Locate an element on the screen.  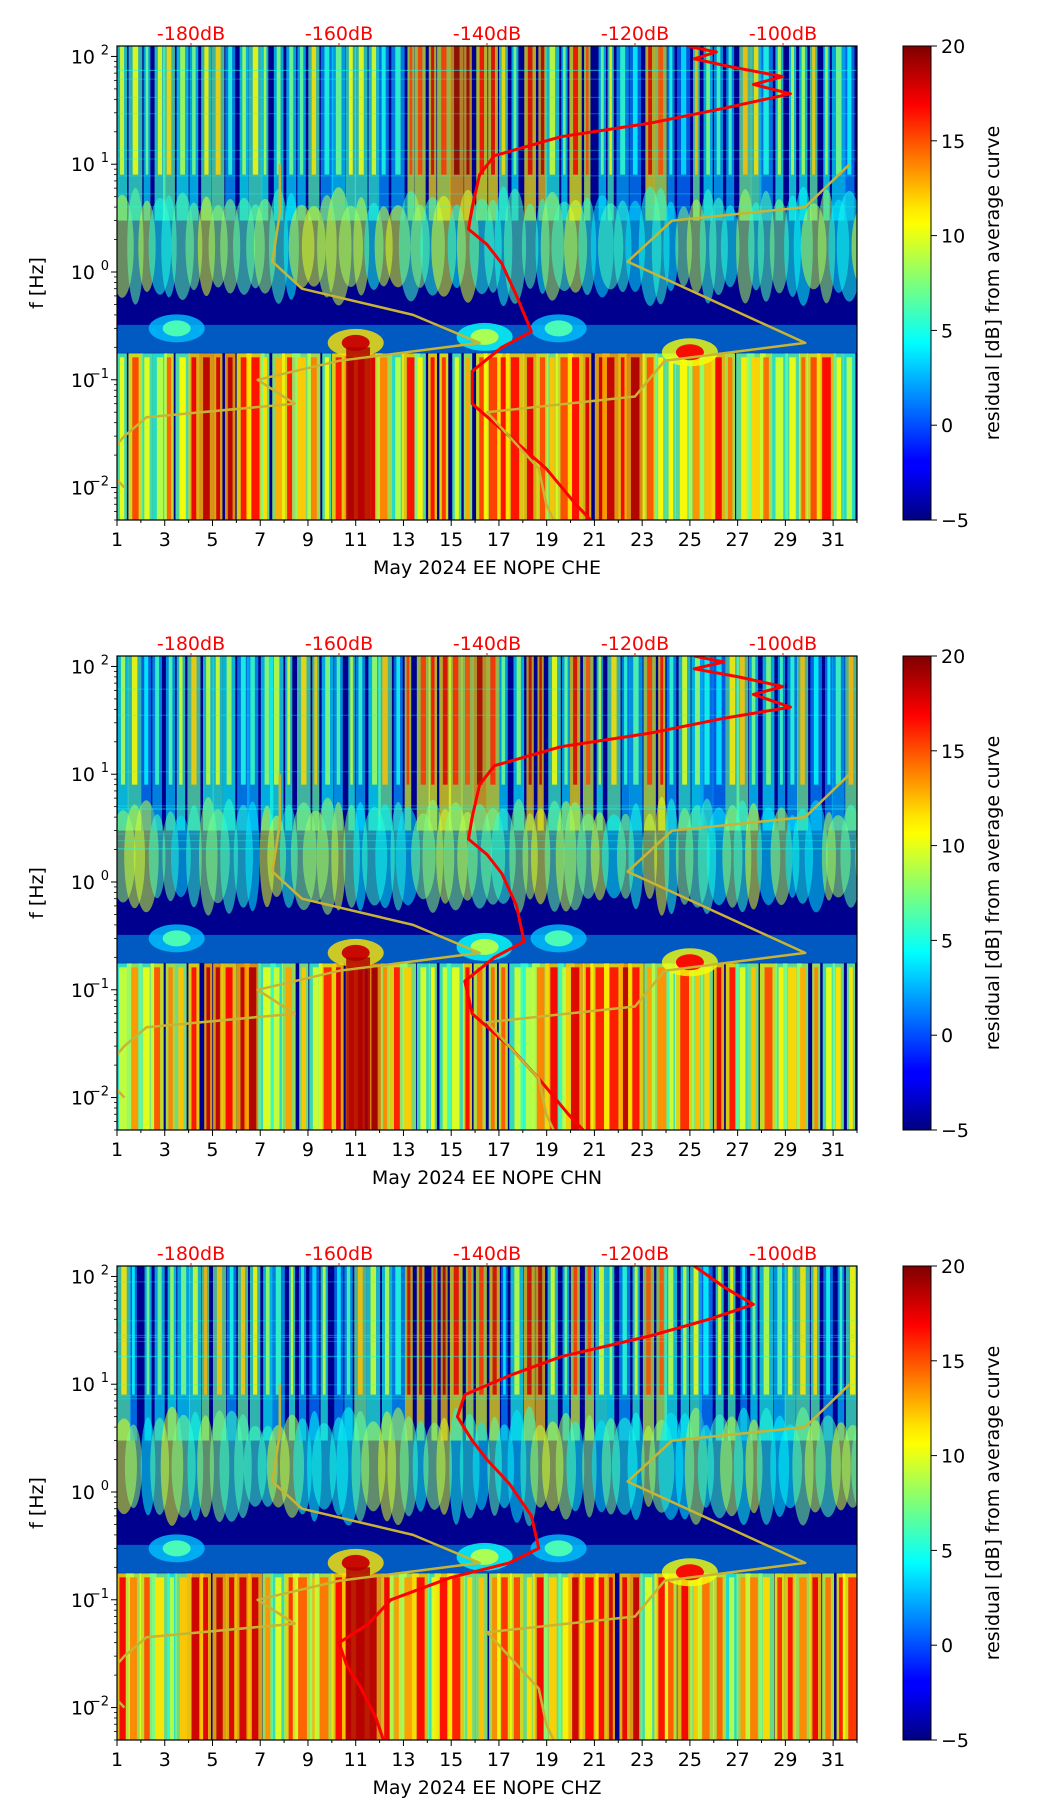
top-db-label: -160dB is located at coordinates (339, 1254).